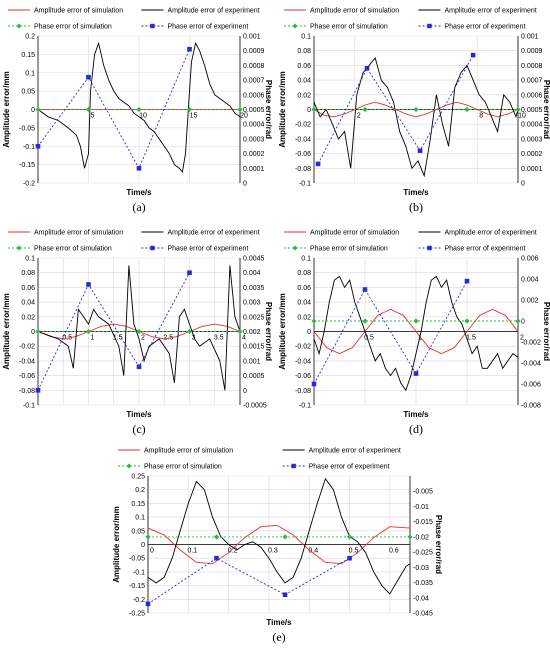  I want to click on y-tick-label: 0.15, so click(28, 55).